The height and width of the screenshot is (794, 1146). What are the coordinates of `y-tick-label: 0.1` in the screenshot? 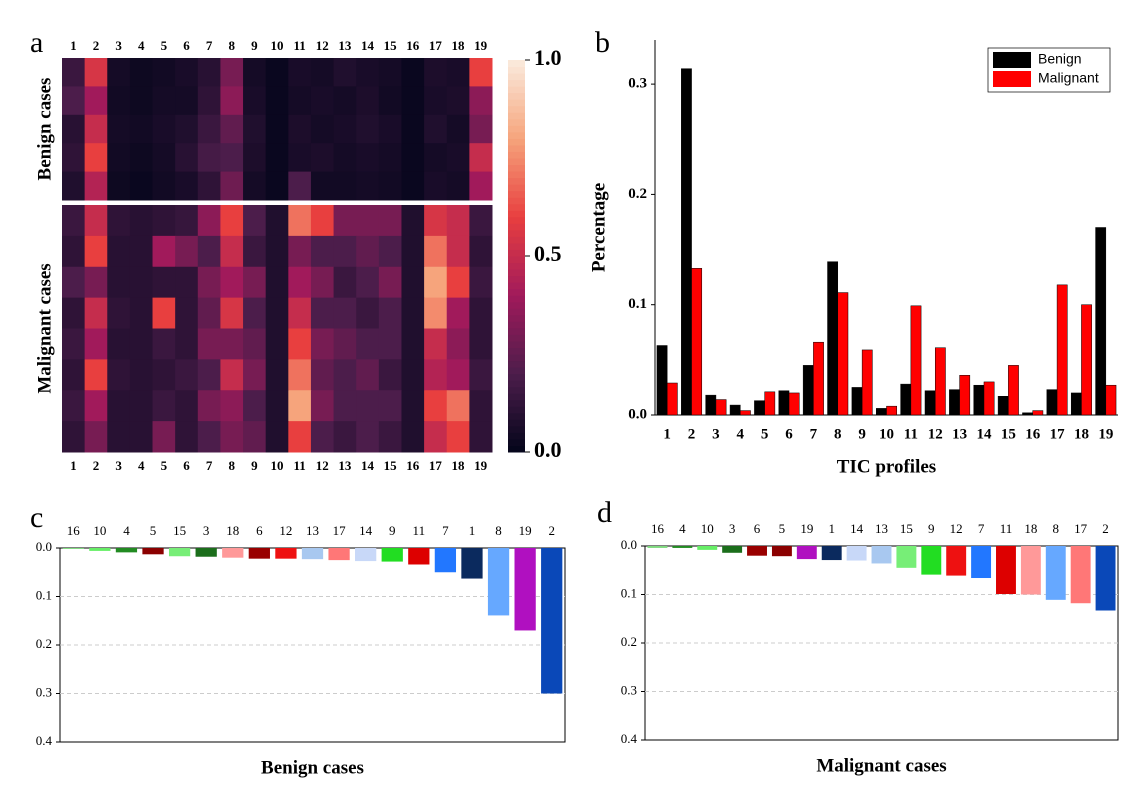 It's located at (44, 594).